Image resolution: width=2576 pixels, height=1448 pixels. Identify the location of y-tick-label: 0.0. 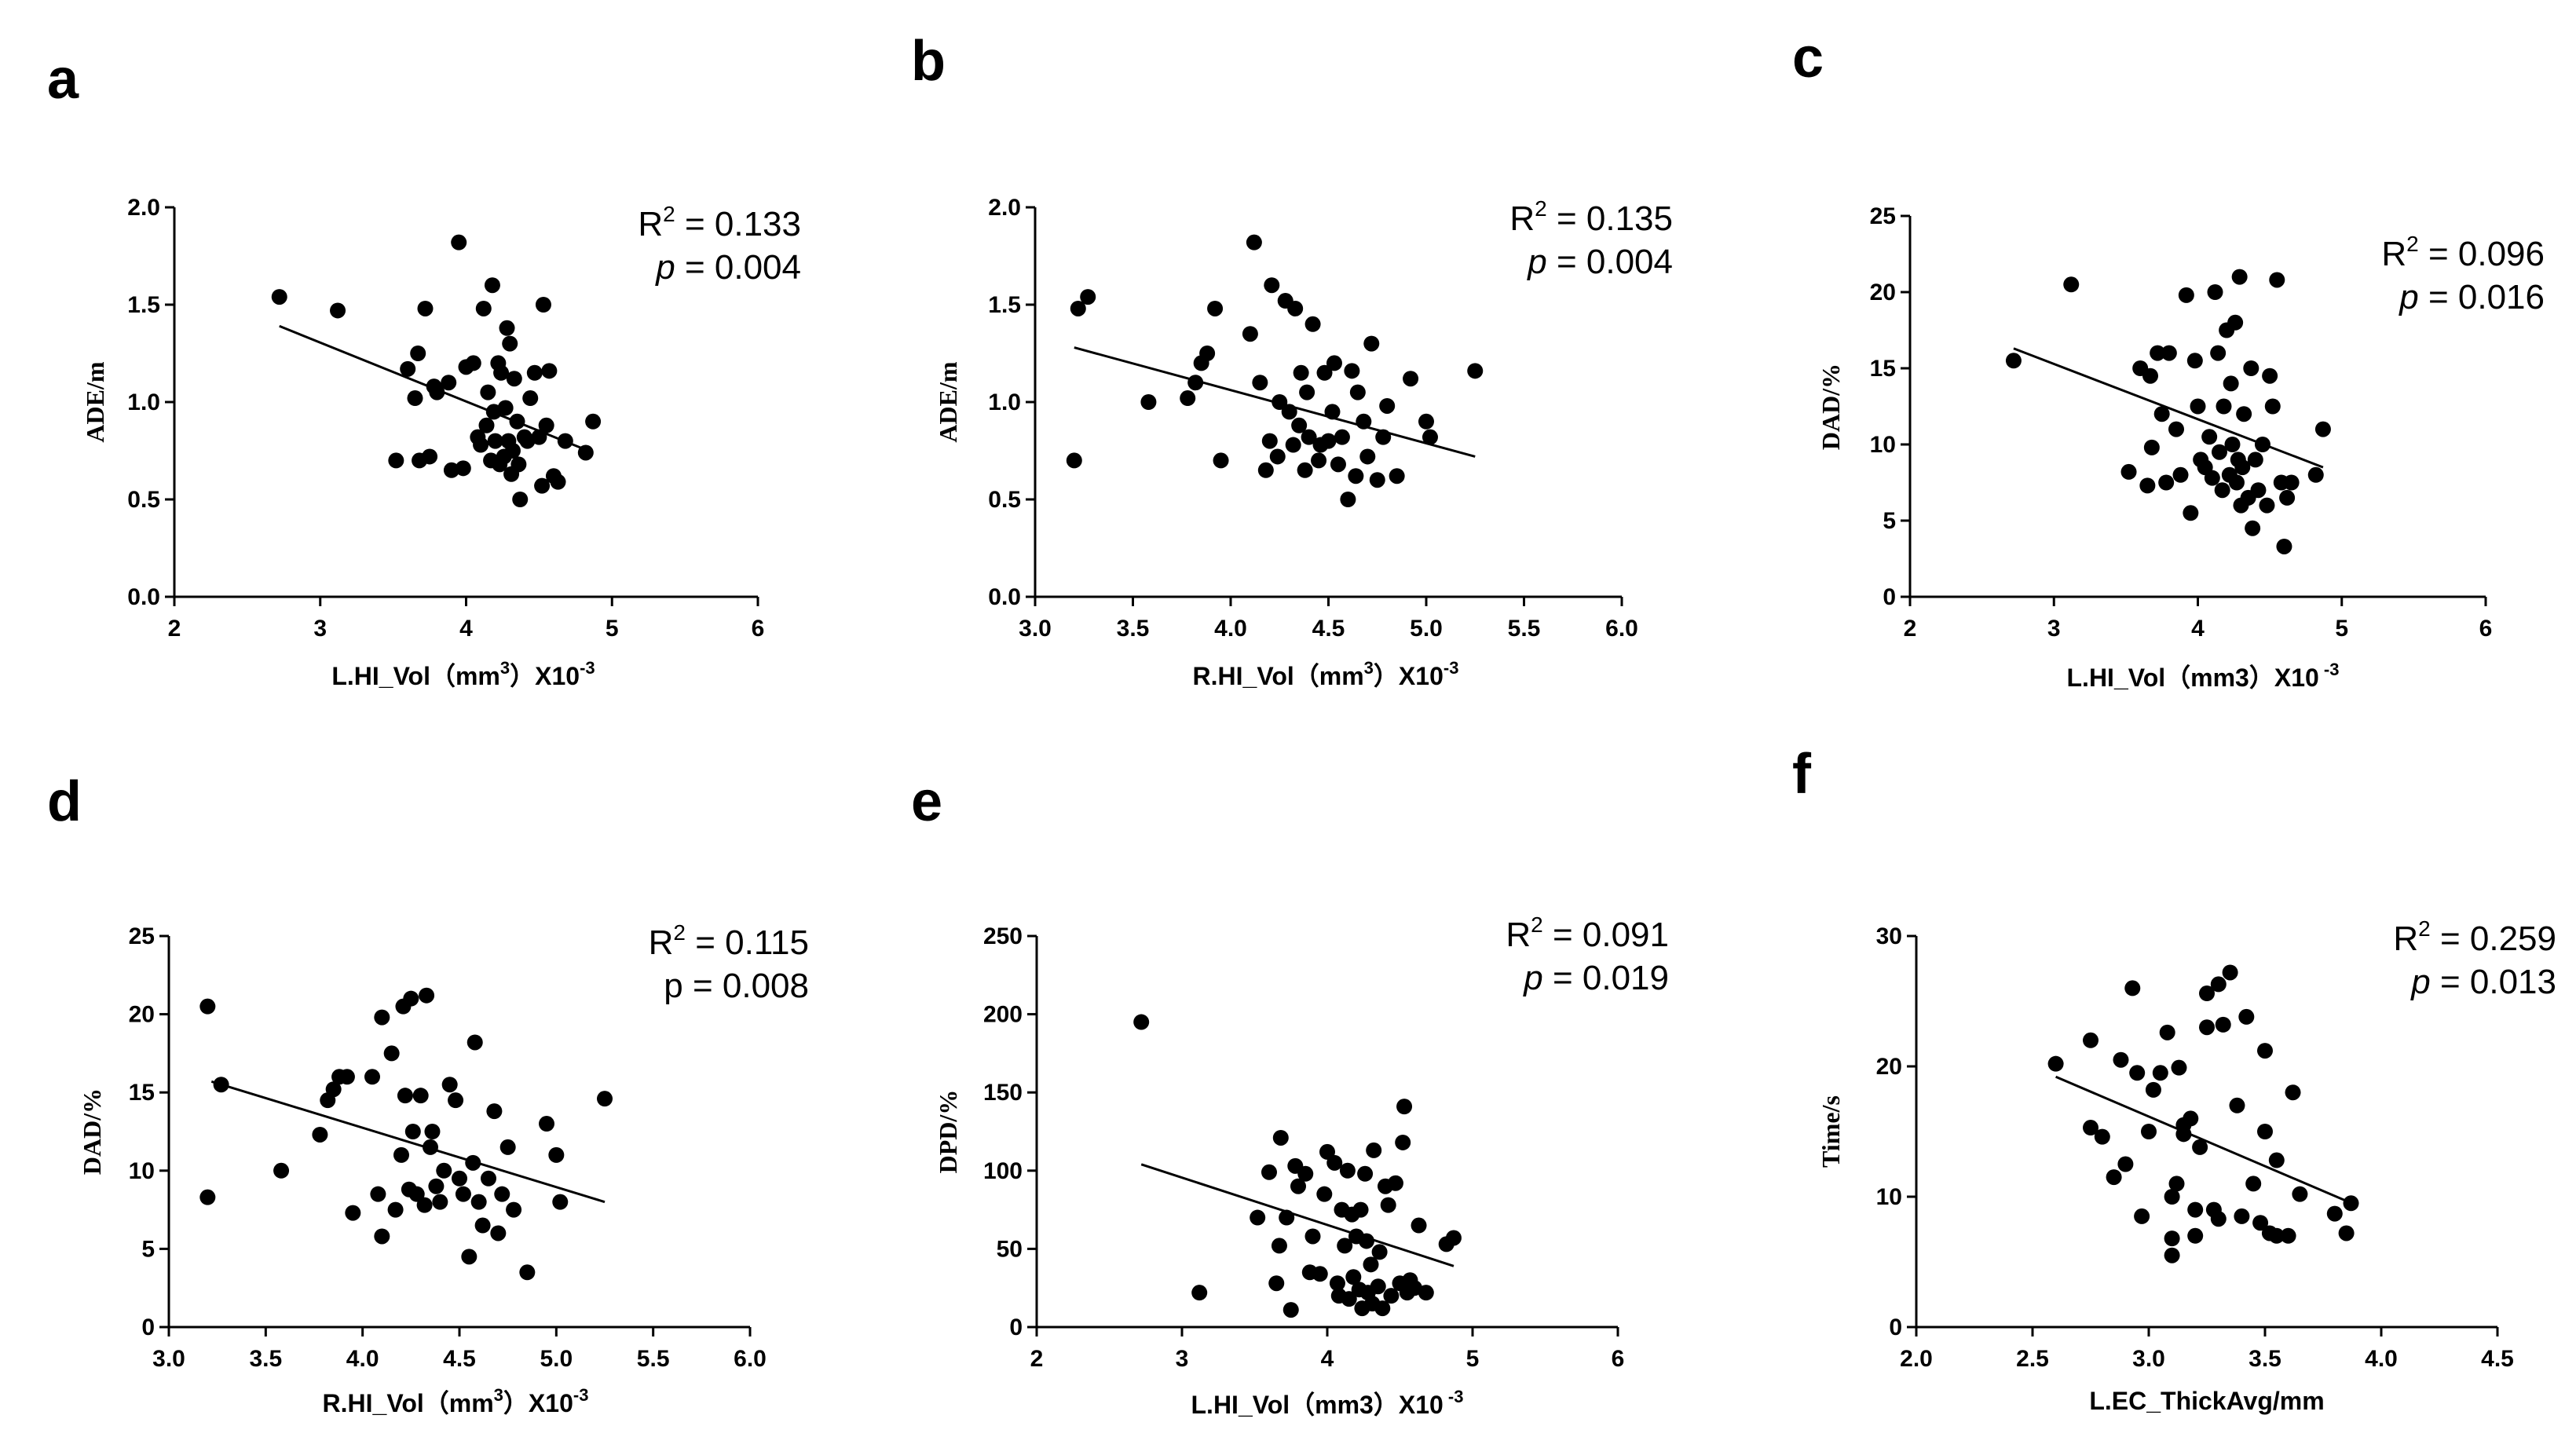
(144, 597).